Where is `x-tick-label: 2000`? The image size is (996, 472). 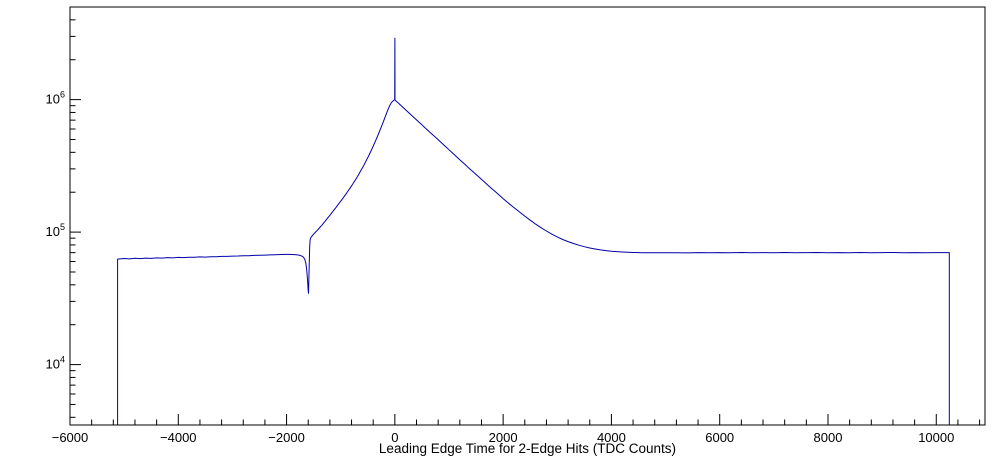
x-tick-label: 2000 is located at coordinates (503, 437).